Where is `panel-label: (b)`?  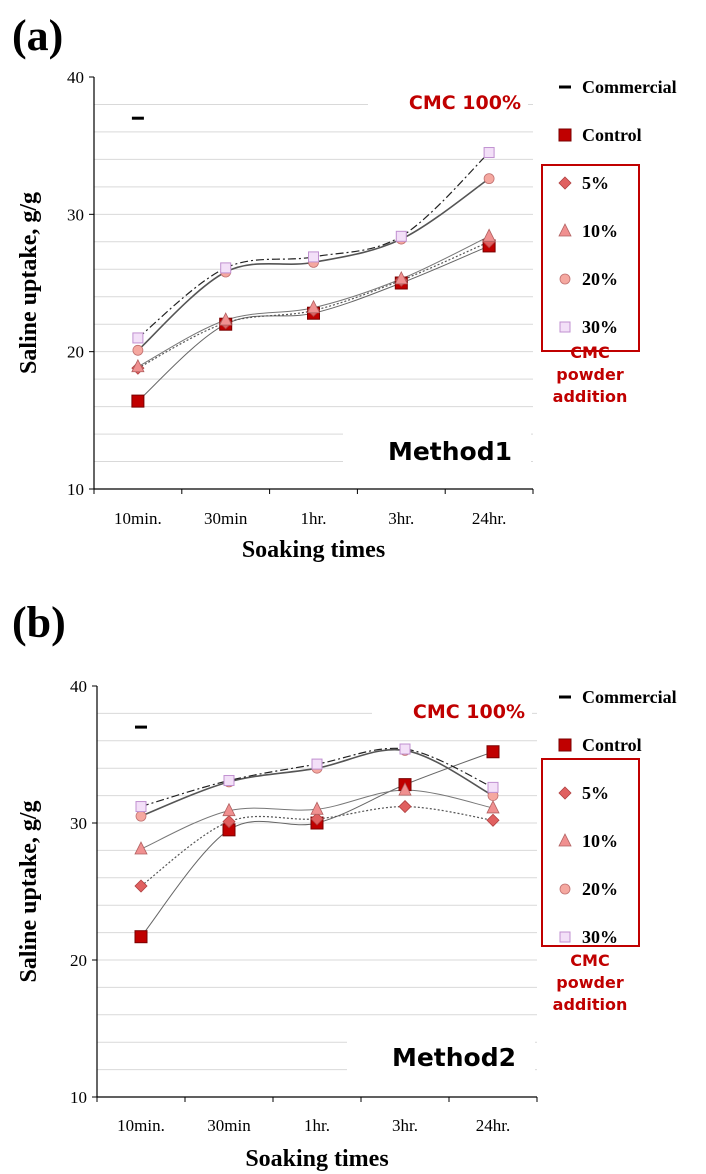
panel-label: (b) is located at coordinates (39, 622).